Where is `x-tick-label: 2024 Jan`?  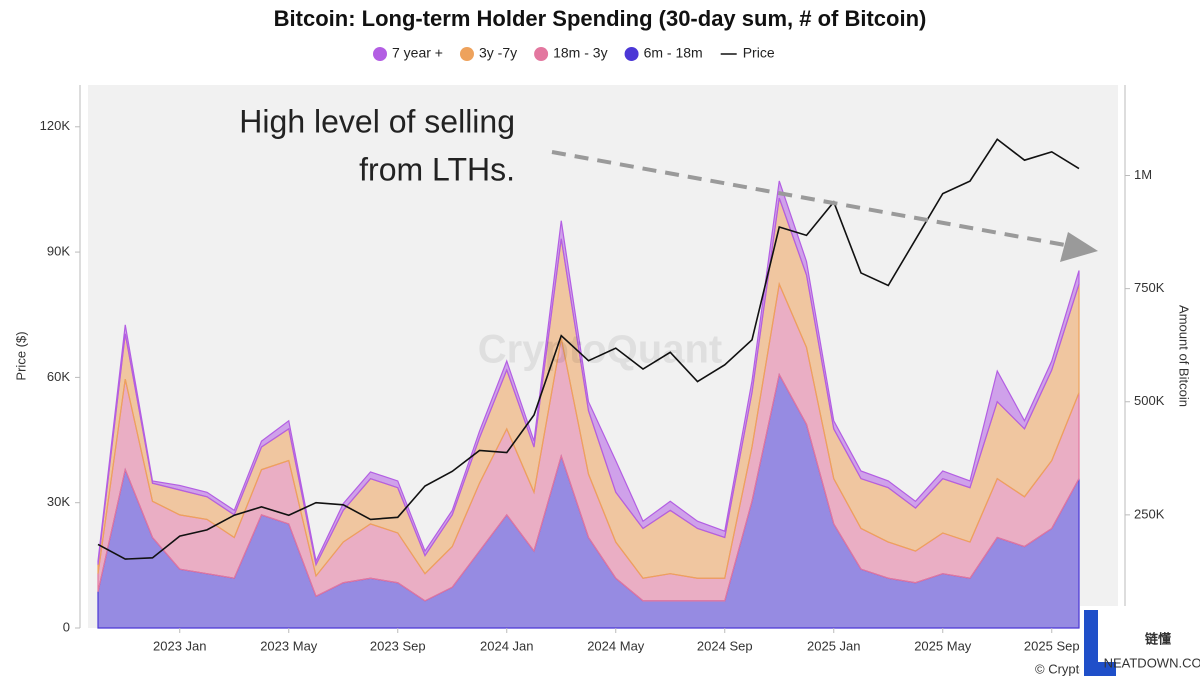 x-tick-label: 2024 Jan is located at coordinates (507, 645).